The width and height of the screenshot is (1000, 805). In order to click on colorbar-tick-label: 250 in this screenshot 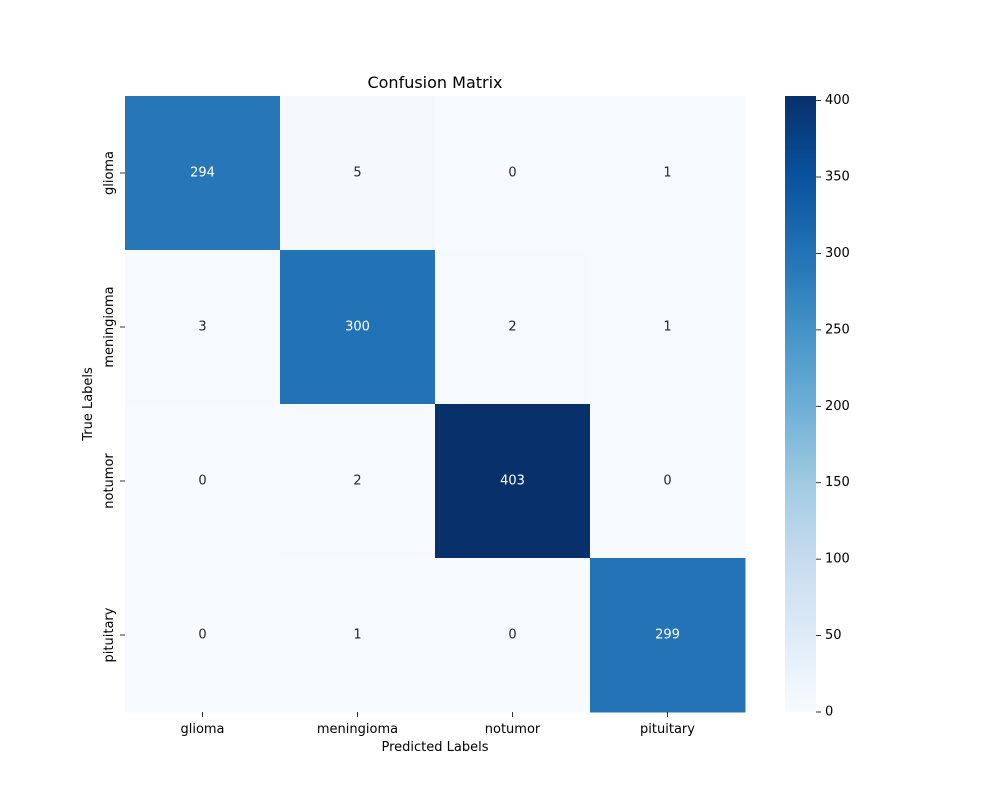, I will do `click(837, 329)`.